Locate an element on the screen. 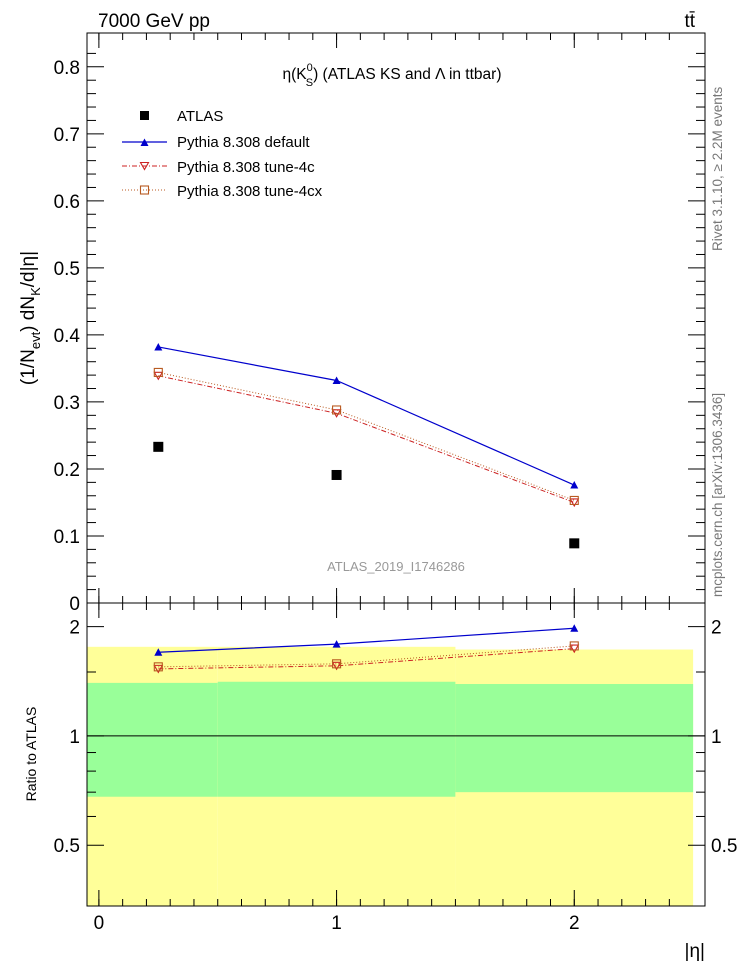 The image size is (746, 972). legend-tune4c-label: Pythia 8.308 tune-4c is located at coordinates (246, 167).